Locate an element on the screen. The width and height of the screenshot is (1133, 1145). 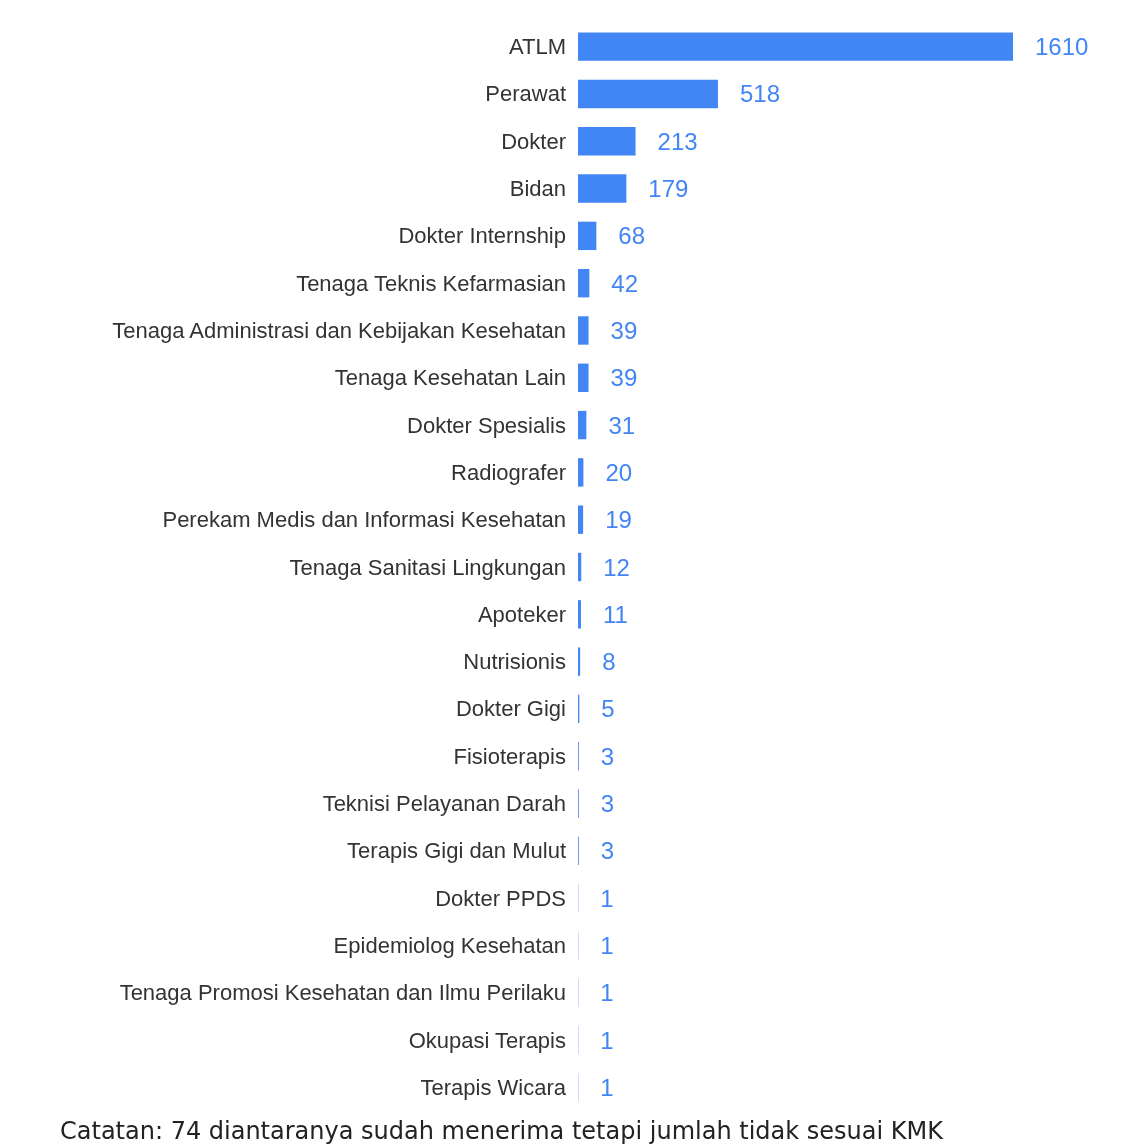
data-label: 8 is located at coordinates (609, 662).